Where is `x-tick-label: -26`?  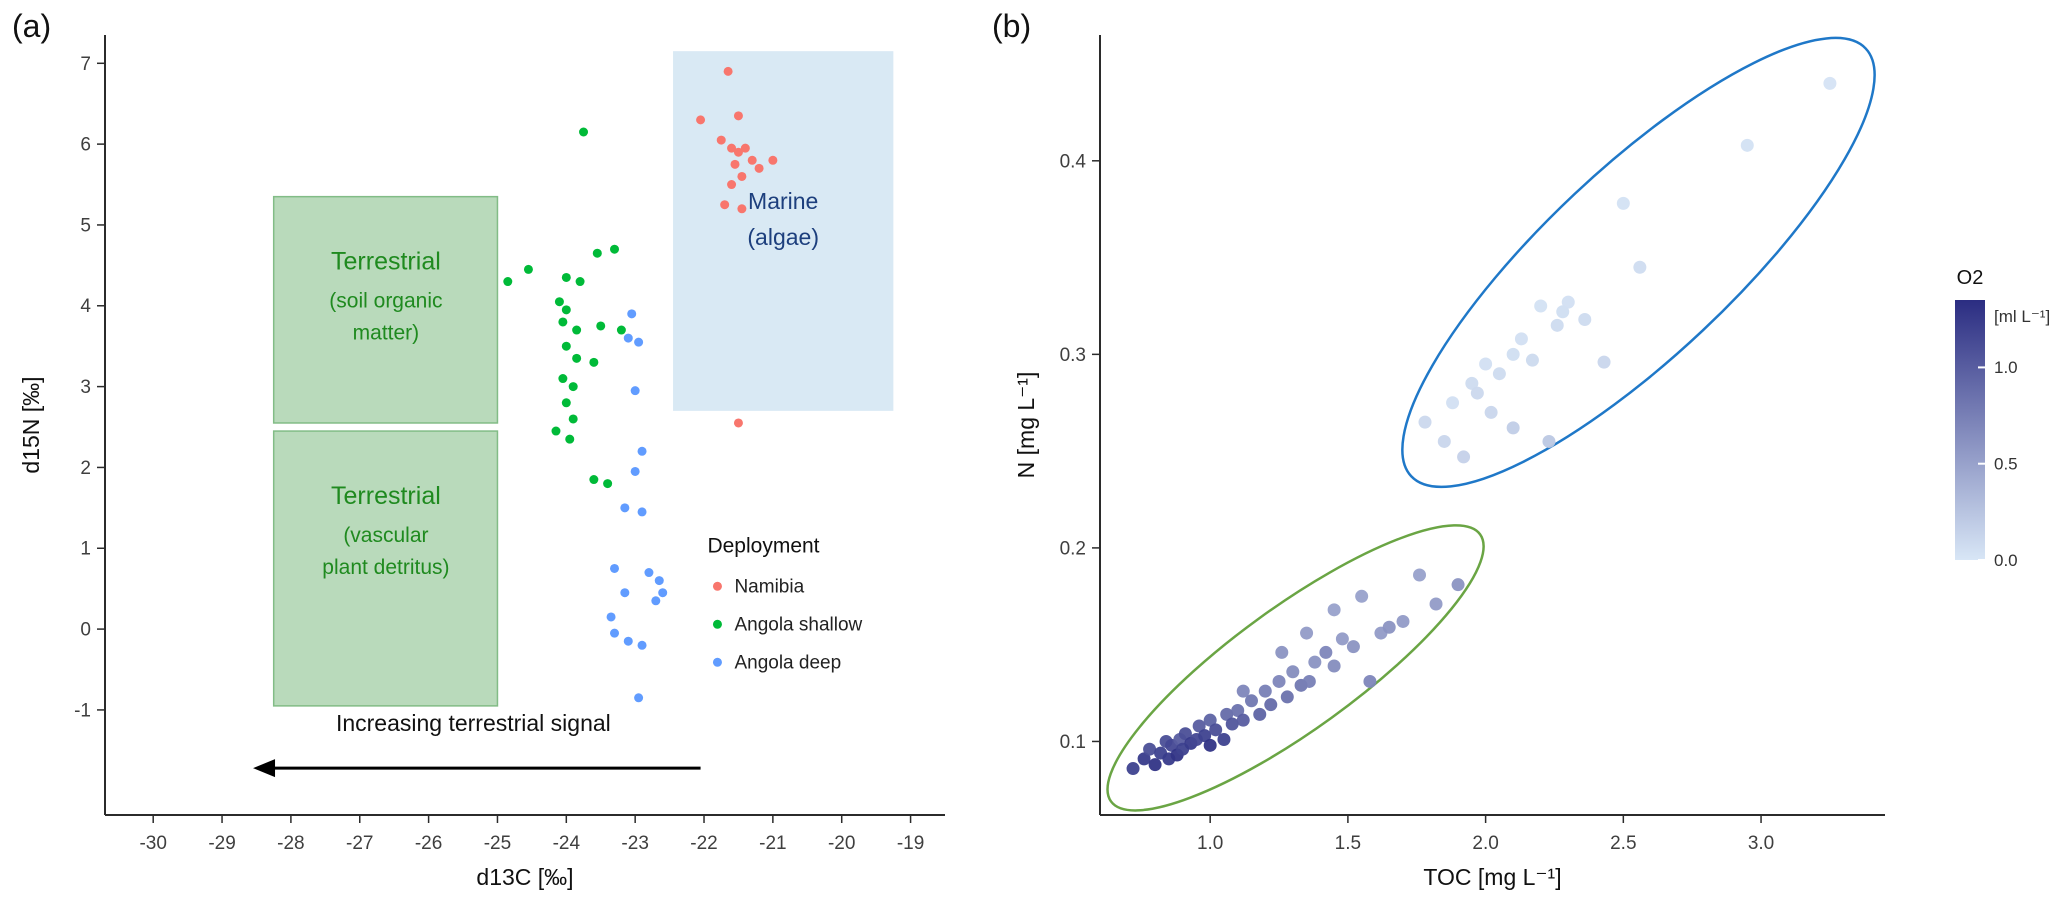
x-tick-label: -26 is located at coordinates (428, 843).